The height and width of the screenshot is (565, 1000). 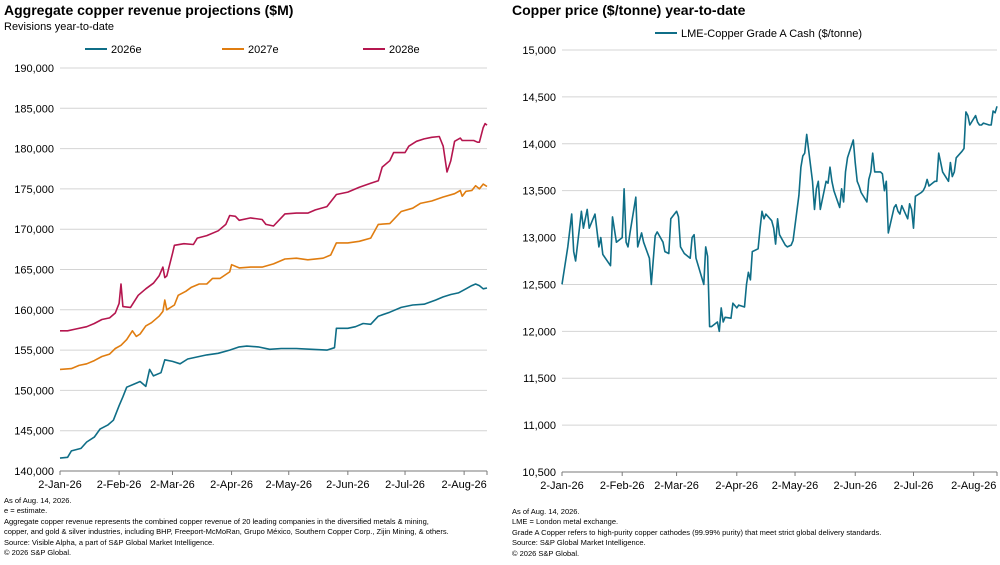 I want to click on y-tick-label: 160,000, so click(x=34, y=311).